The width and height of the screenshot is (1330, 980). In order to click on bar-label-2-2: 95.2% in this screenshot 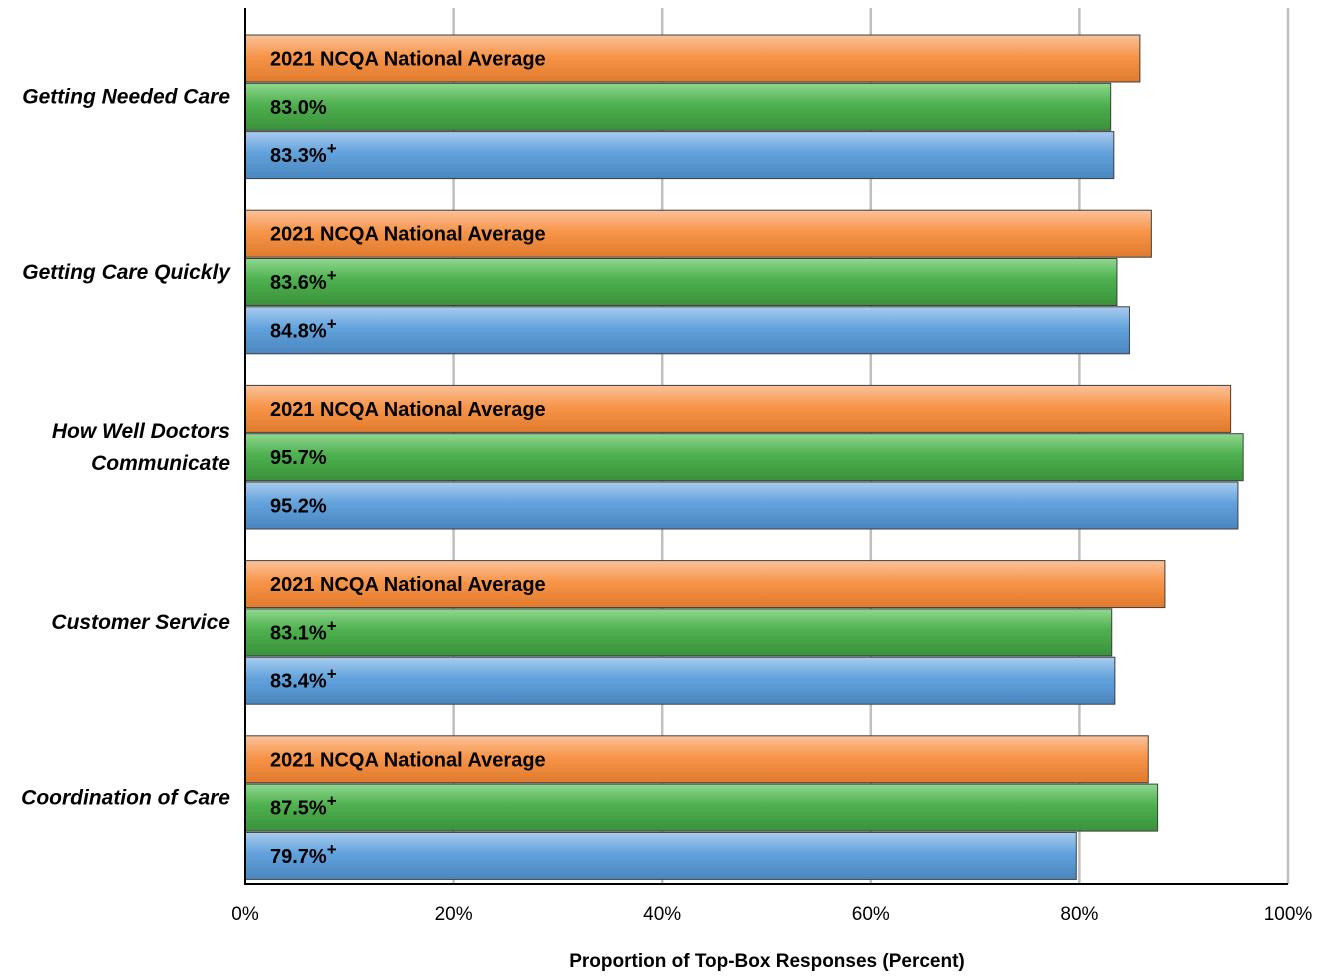, I will do `click(298, 507)`.